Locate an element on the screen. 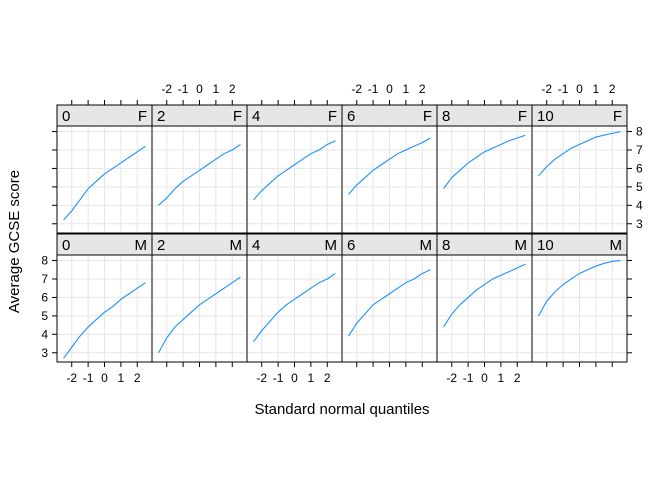  panel: 10 F is located at coordinates (579, 169).